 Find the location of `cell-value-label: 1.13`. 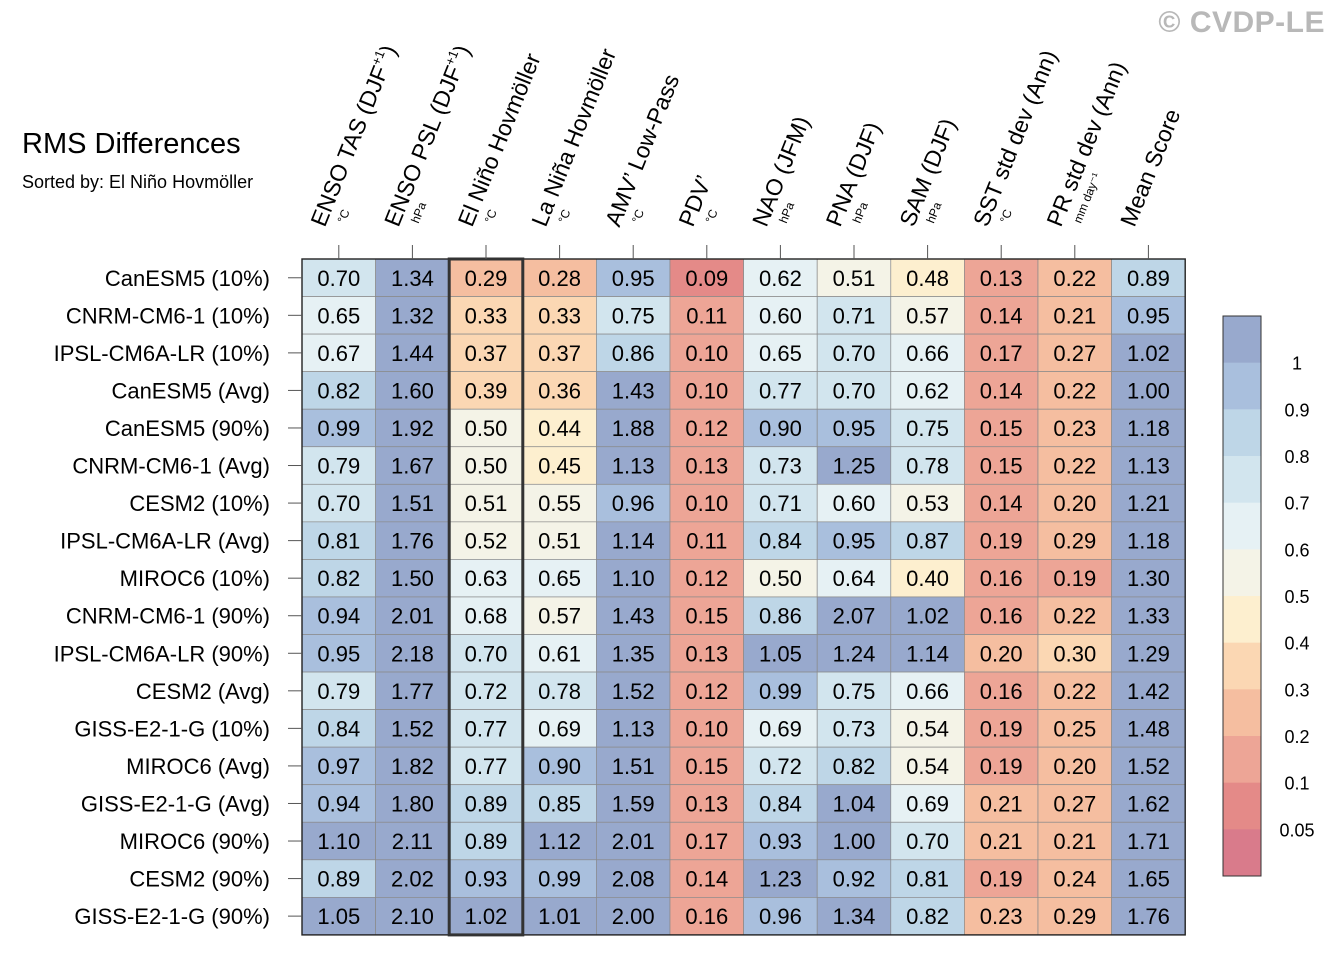

cell-value-label: 1.13 is located at coordinates (633, 466).